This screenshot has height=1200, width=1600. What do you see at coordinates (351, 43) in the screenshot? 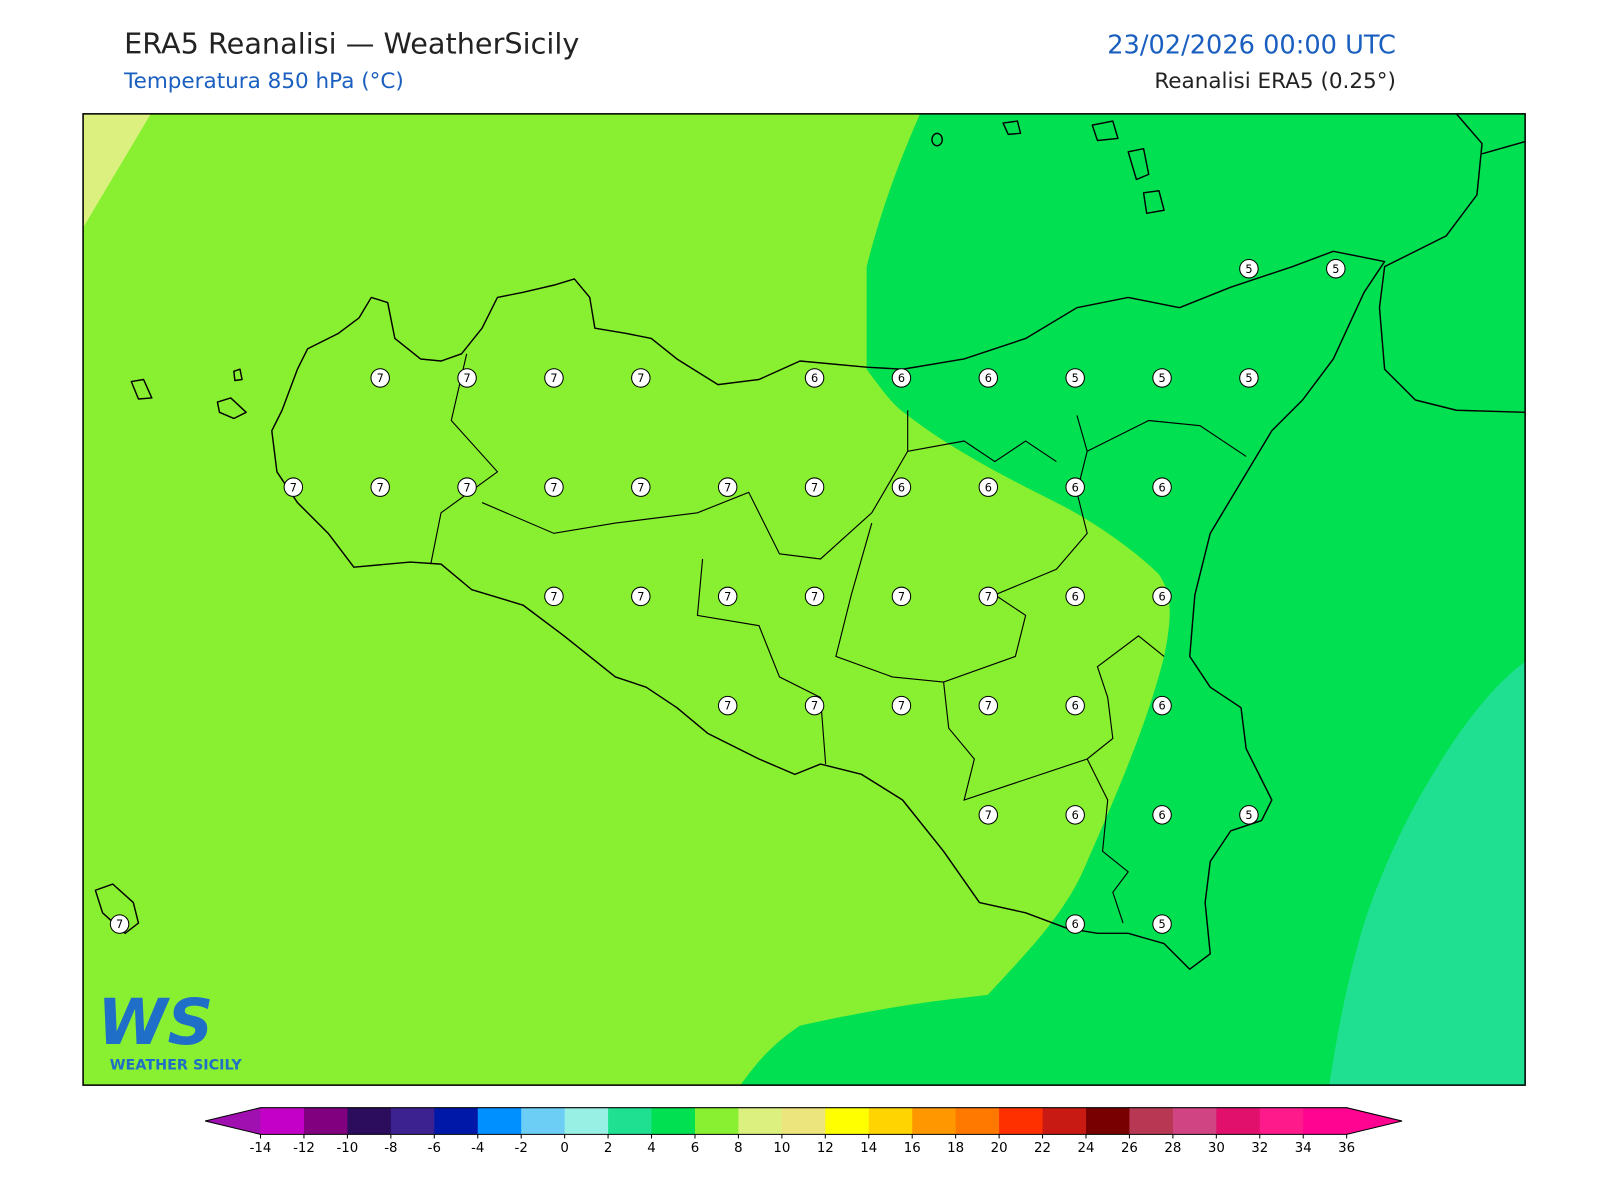
I see `title: ERA5 Reanalisi — WeatherSicily` at bounding box center [351, 43].